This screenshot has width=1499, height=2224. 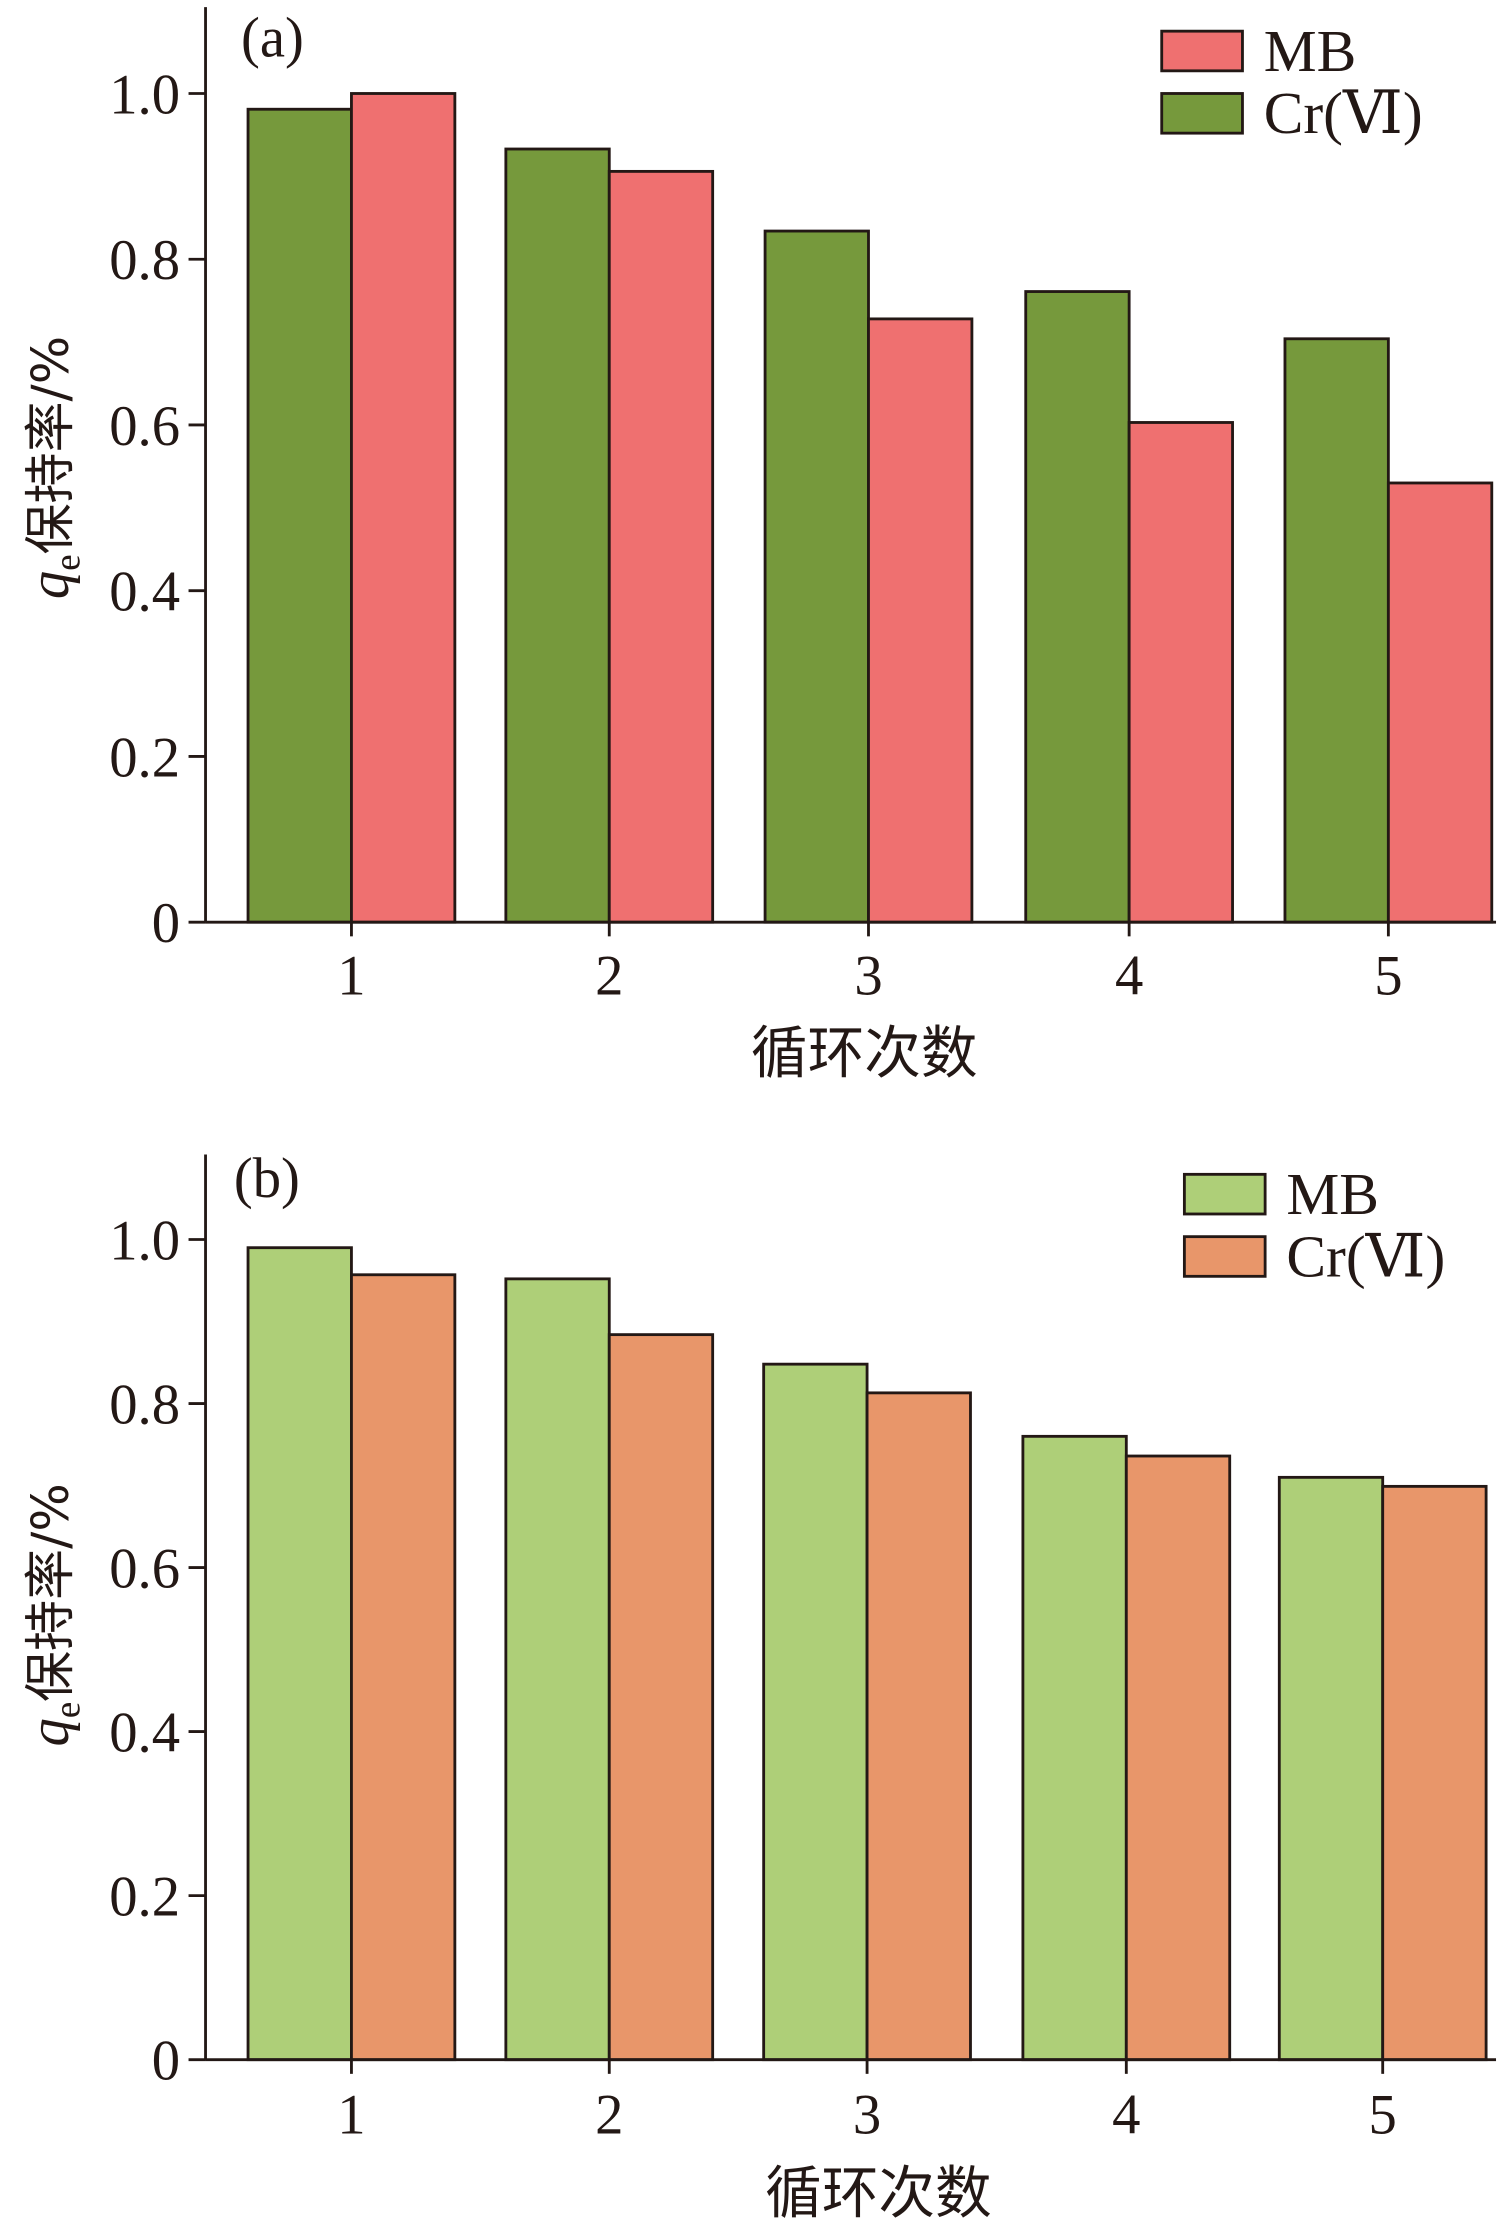 I want to click on panel-label: (b), so click(x=267, y=1179).